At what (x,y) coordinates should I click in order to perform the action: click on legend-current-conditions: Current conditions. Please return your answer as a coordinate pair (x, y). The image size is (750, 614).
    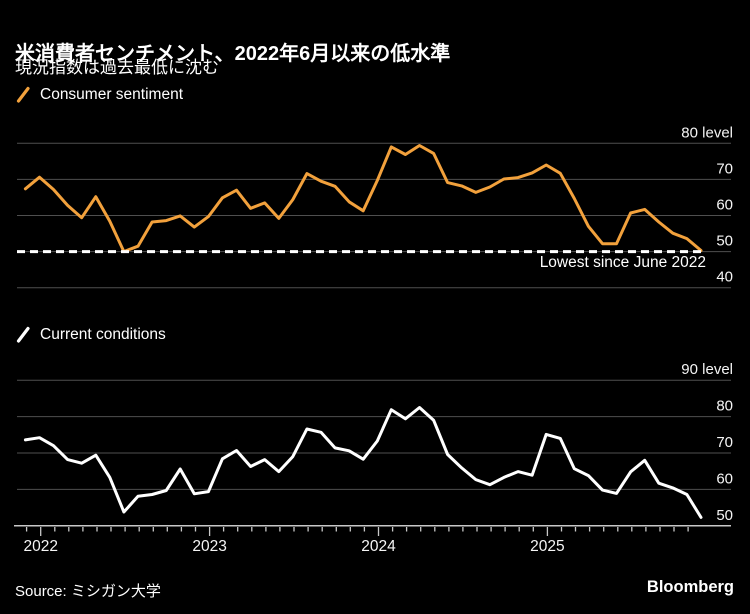
    Looking at the image, I should click on (90, 335).